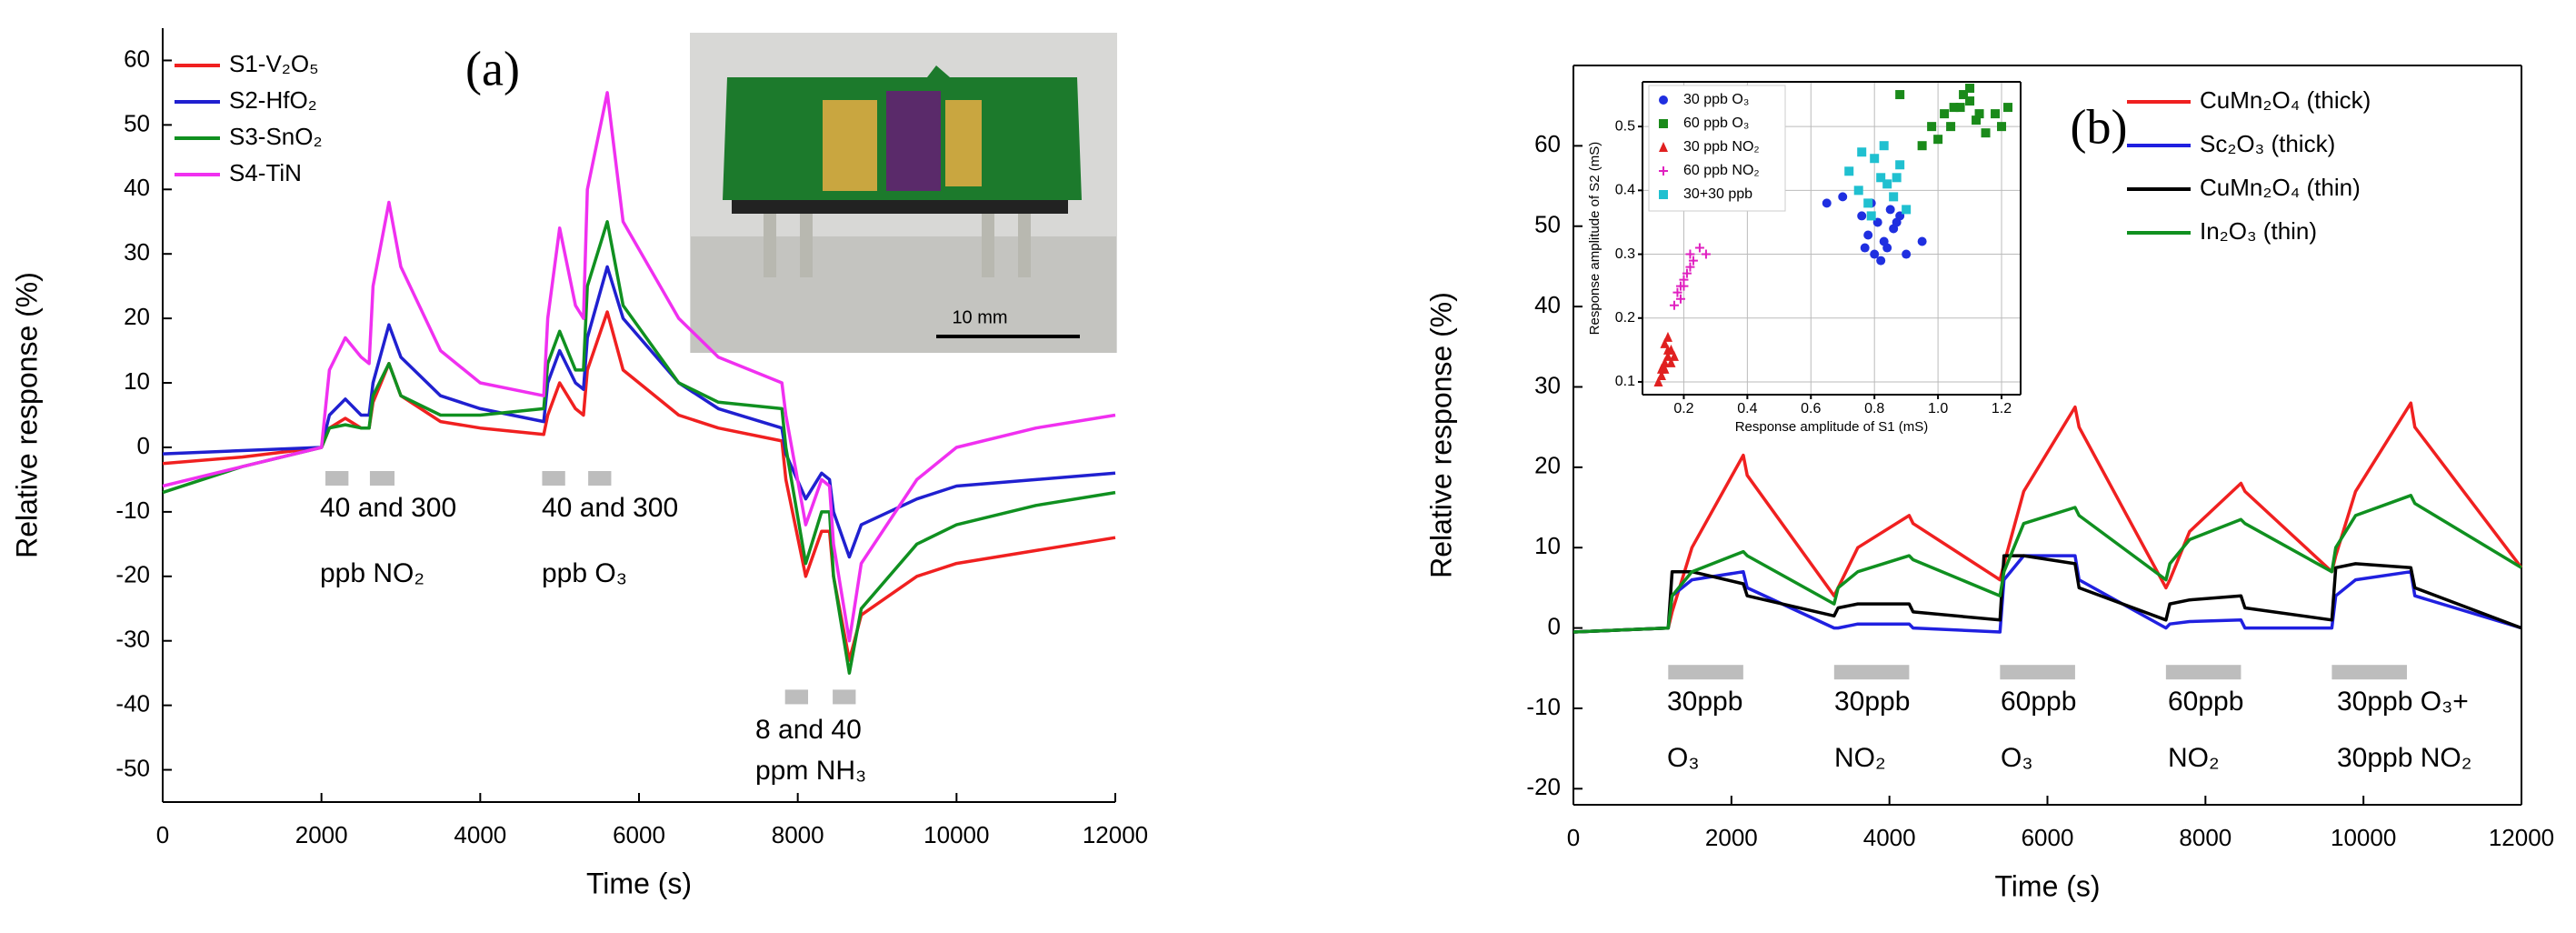 Image resolution: width=2576 pixels, height=933 pixels. I want to click on x-tick-label: 8000, so click(2205, 837).